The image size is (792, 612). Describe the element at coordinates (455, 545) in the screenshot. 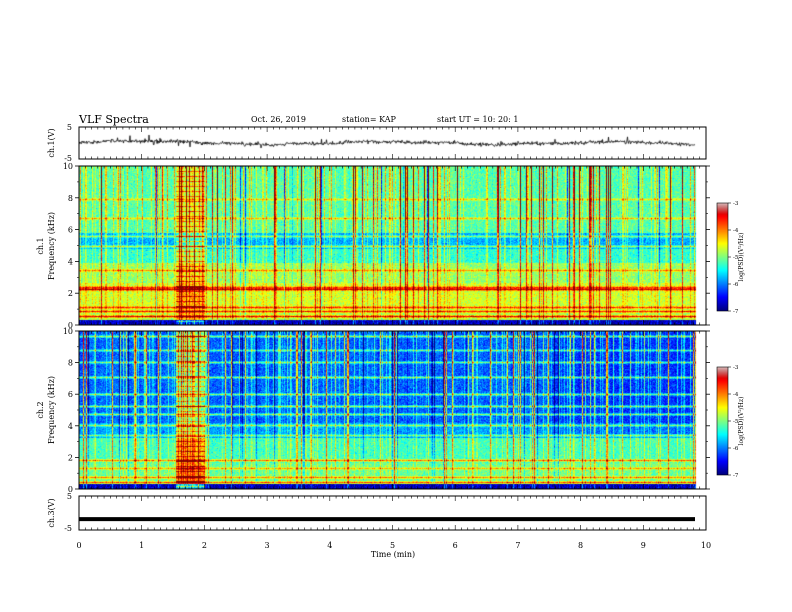

I see `time-tick-label: 6` at that location.